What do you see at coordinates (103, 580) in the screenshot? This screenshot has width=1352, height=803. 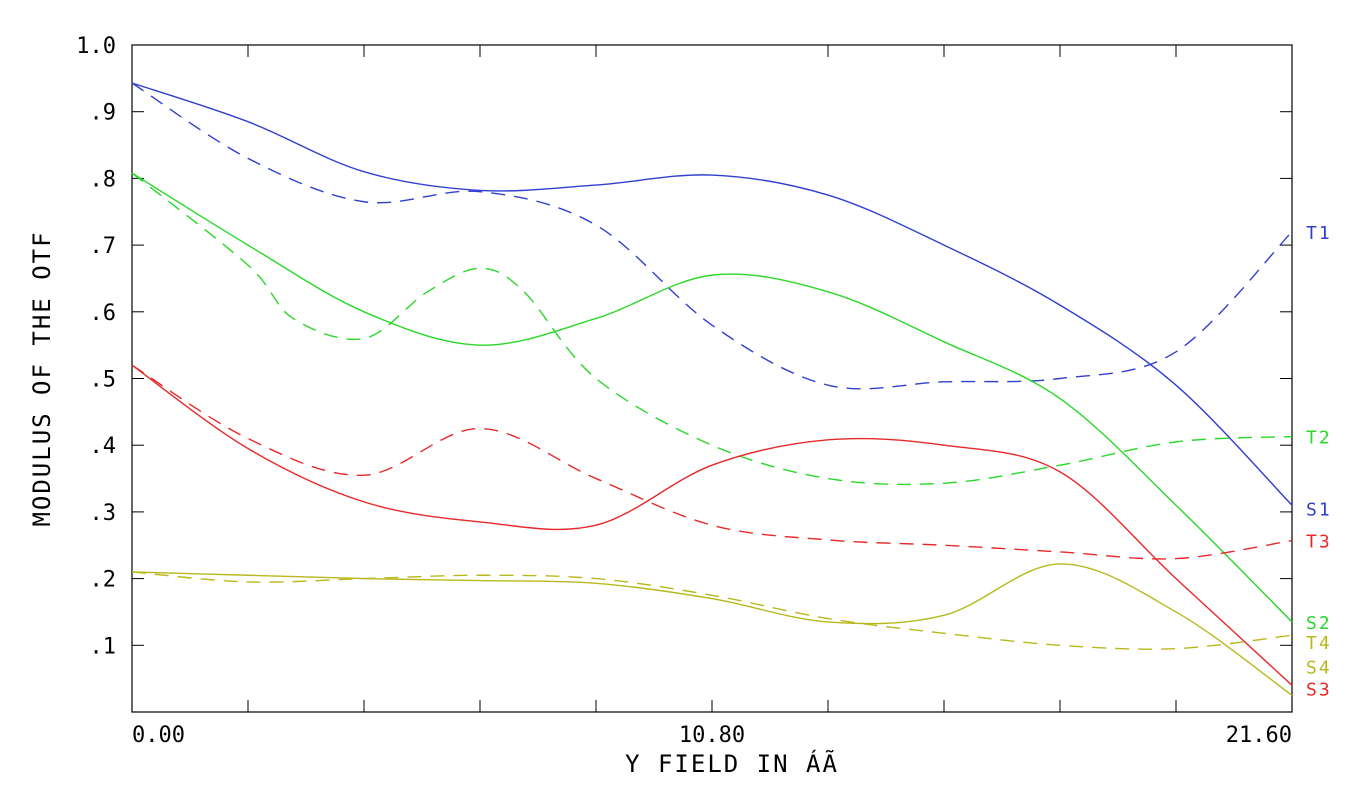 I see `y-tick-label: .2` at bounding box center [103, 580].